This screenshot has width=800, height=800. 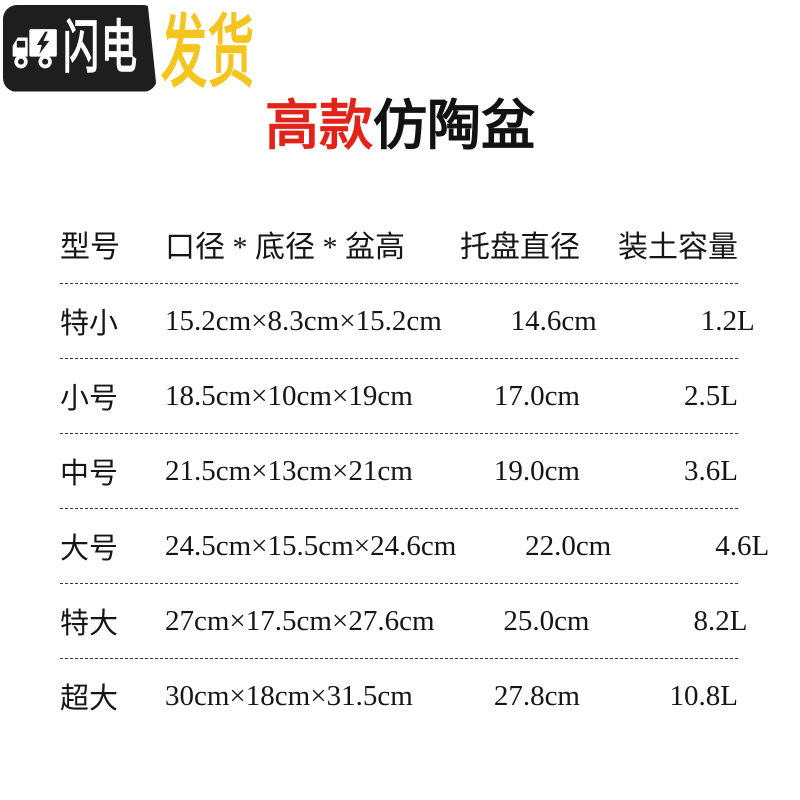 I want to click on cell-dimensions: 24.5cm×15.5cm×24.6cm, so click(x=311, y=545).